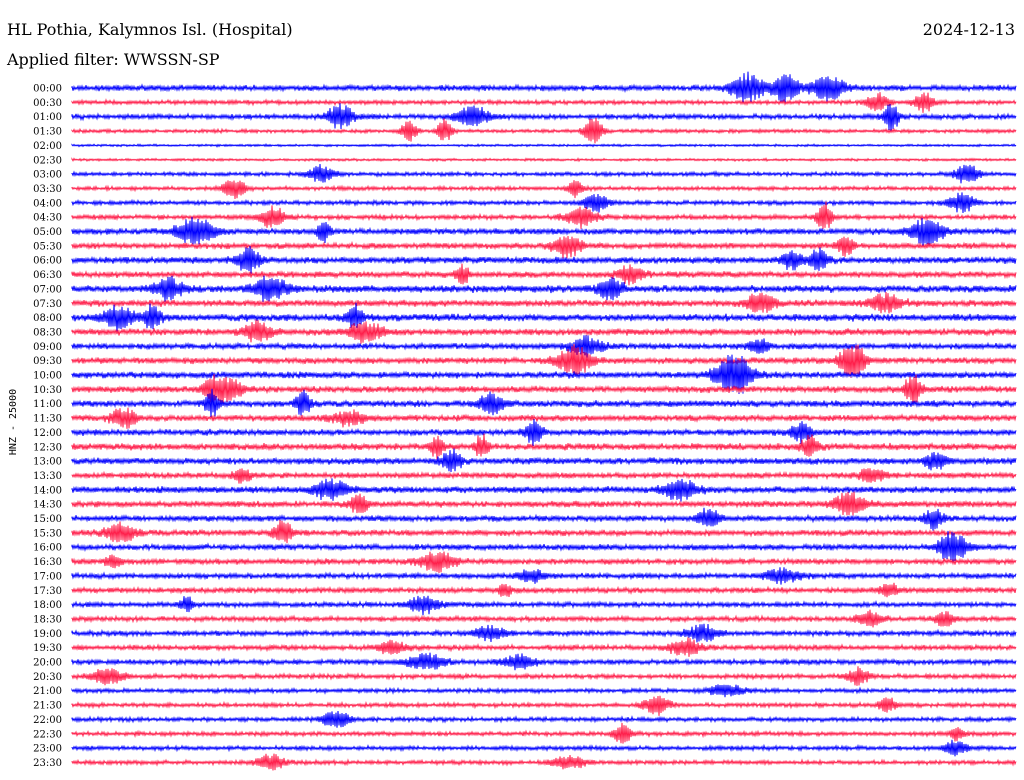  What do you see at coordinates (47, 663) in the screenshot?
I see `time-label: 20:00` at bounding box center [47, 663].